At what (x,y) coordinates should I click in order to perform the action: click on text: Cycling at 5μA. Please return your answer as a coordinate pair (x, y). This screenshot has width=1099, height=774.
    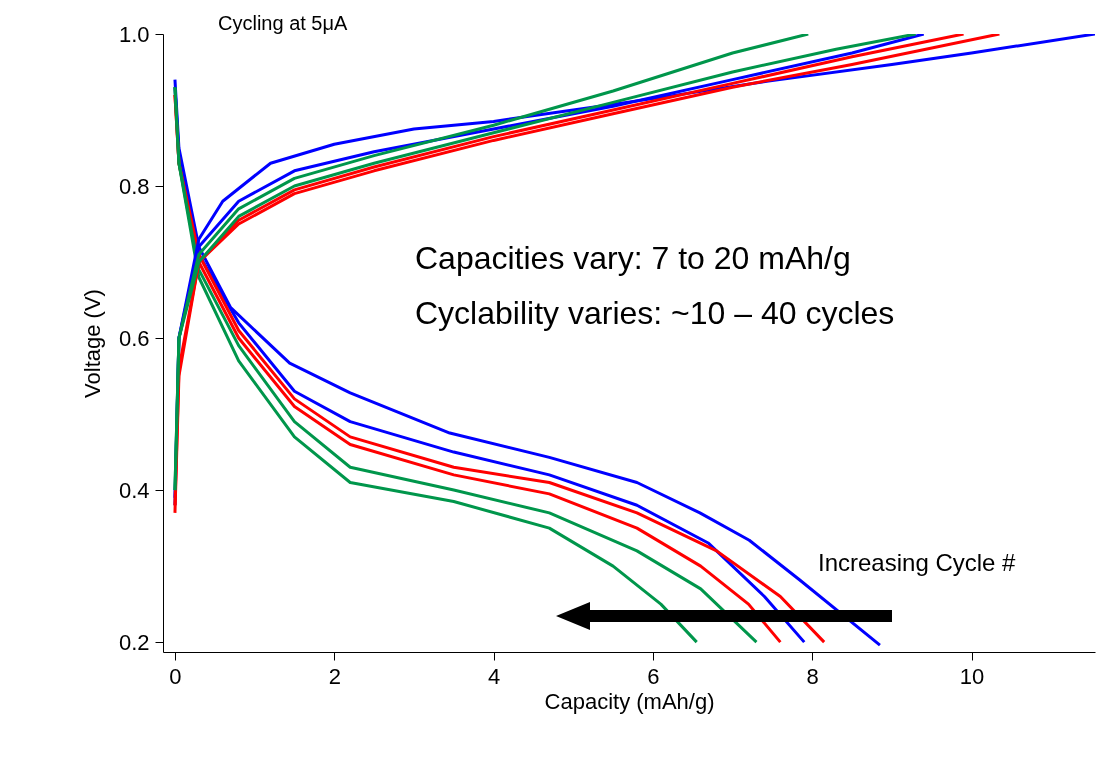
    Looking at the image, I should click on (283, 23).